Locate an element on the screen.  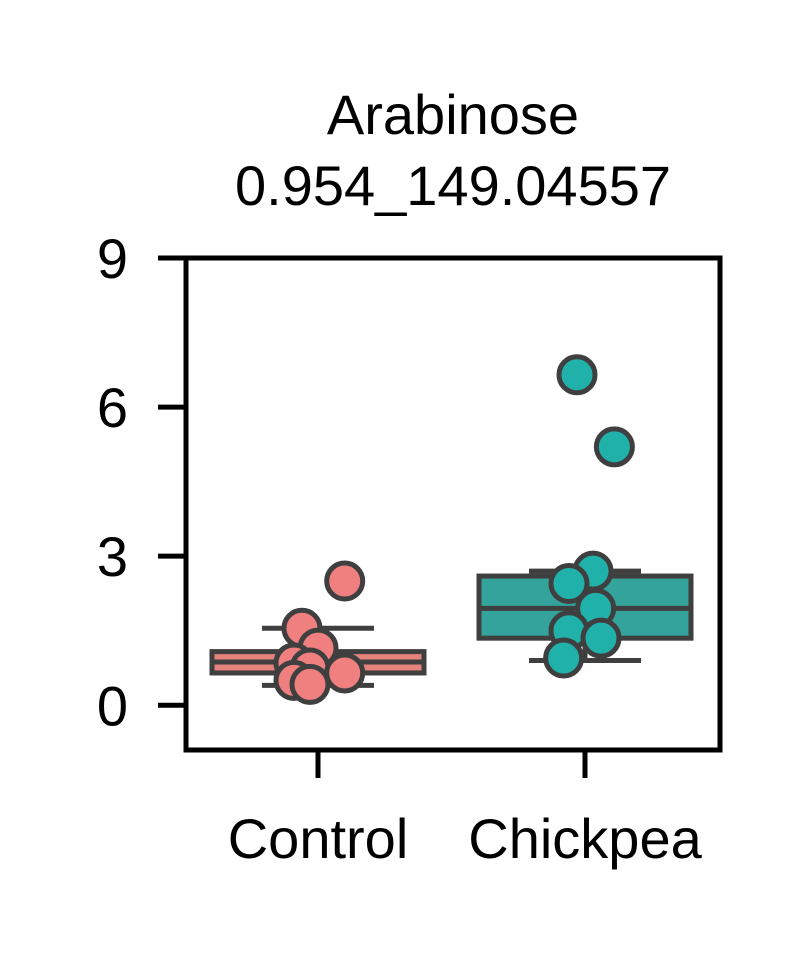
y-tick-label: 9 is located at coordinates (112, 258).